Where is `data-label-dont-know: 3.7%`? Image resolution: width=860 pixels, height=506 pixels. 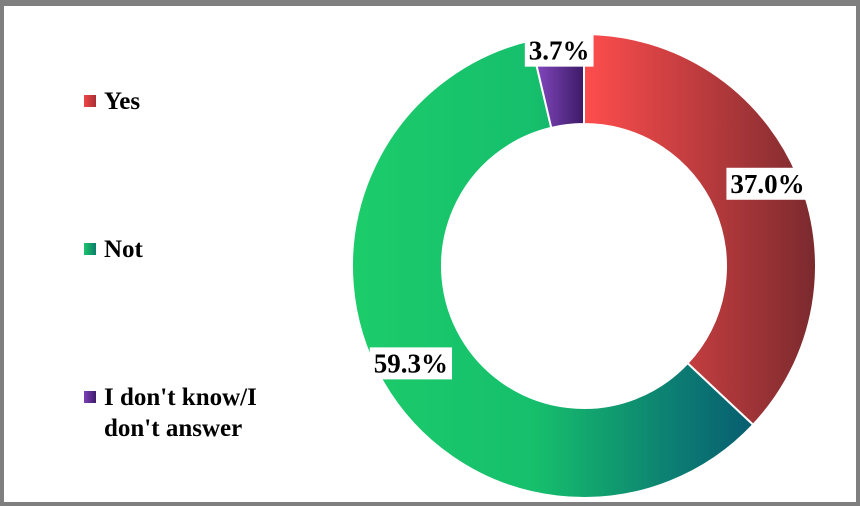 data-label-dont-know: 3.7% is located at coordinates (559, 51).